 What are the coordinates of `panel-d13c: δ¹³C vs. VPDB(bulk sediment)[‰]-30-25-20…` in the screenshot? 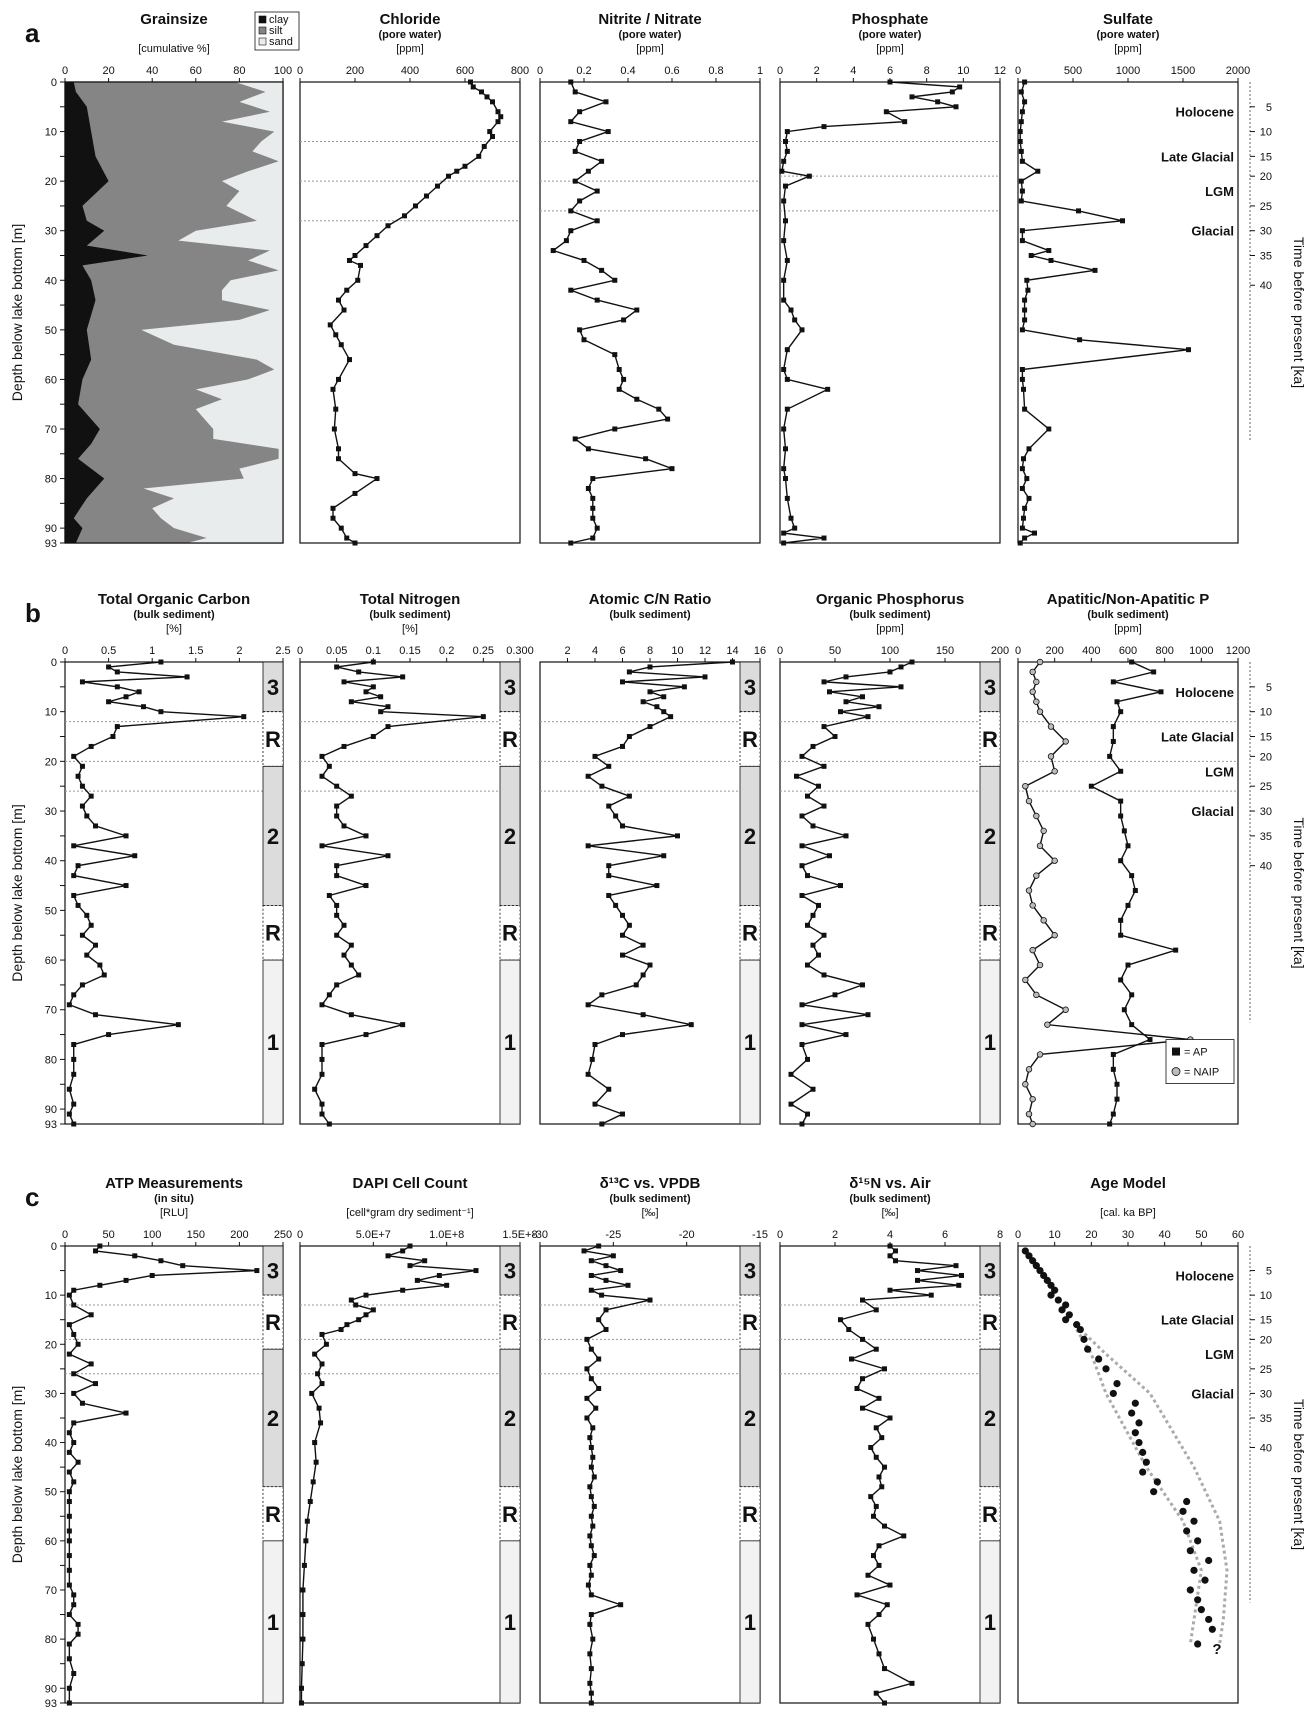 It's located at (650, 1440).